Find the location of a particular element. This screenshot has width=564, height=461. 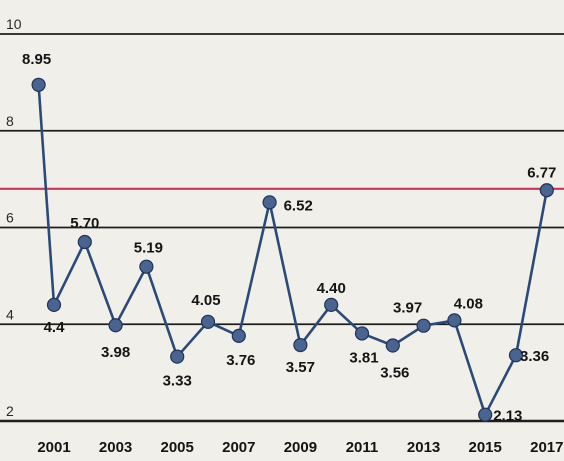

x-tick-label-2013: 2013 is located at coordinates (423, 447).